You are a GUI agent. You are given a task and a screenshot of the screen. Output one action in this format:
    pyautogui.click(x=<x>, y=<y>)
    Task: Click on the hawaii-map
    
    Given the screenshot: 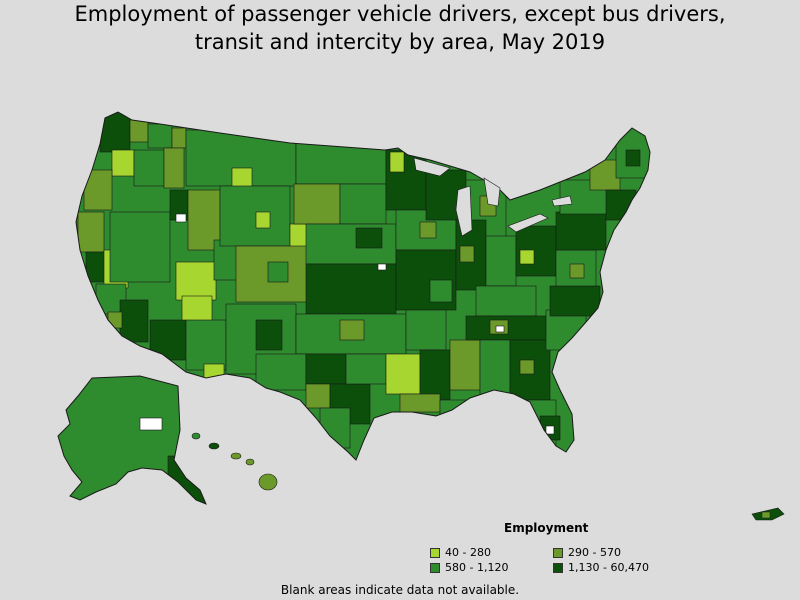 What is the action you would take?
    pyautogui.click(x=234, y=461)
    